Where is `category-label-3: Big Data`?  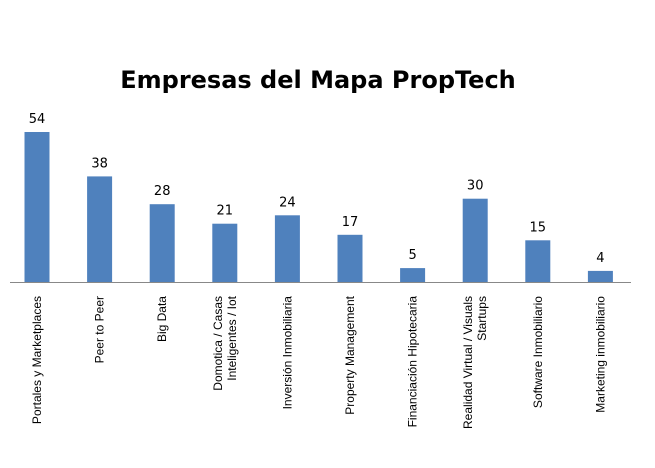
category-label-3: Big Data is located at coordinates (162, 319).